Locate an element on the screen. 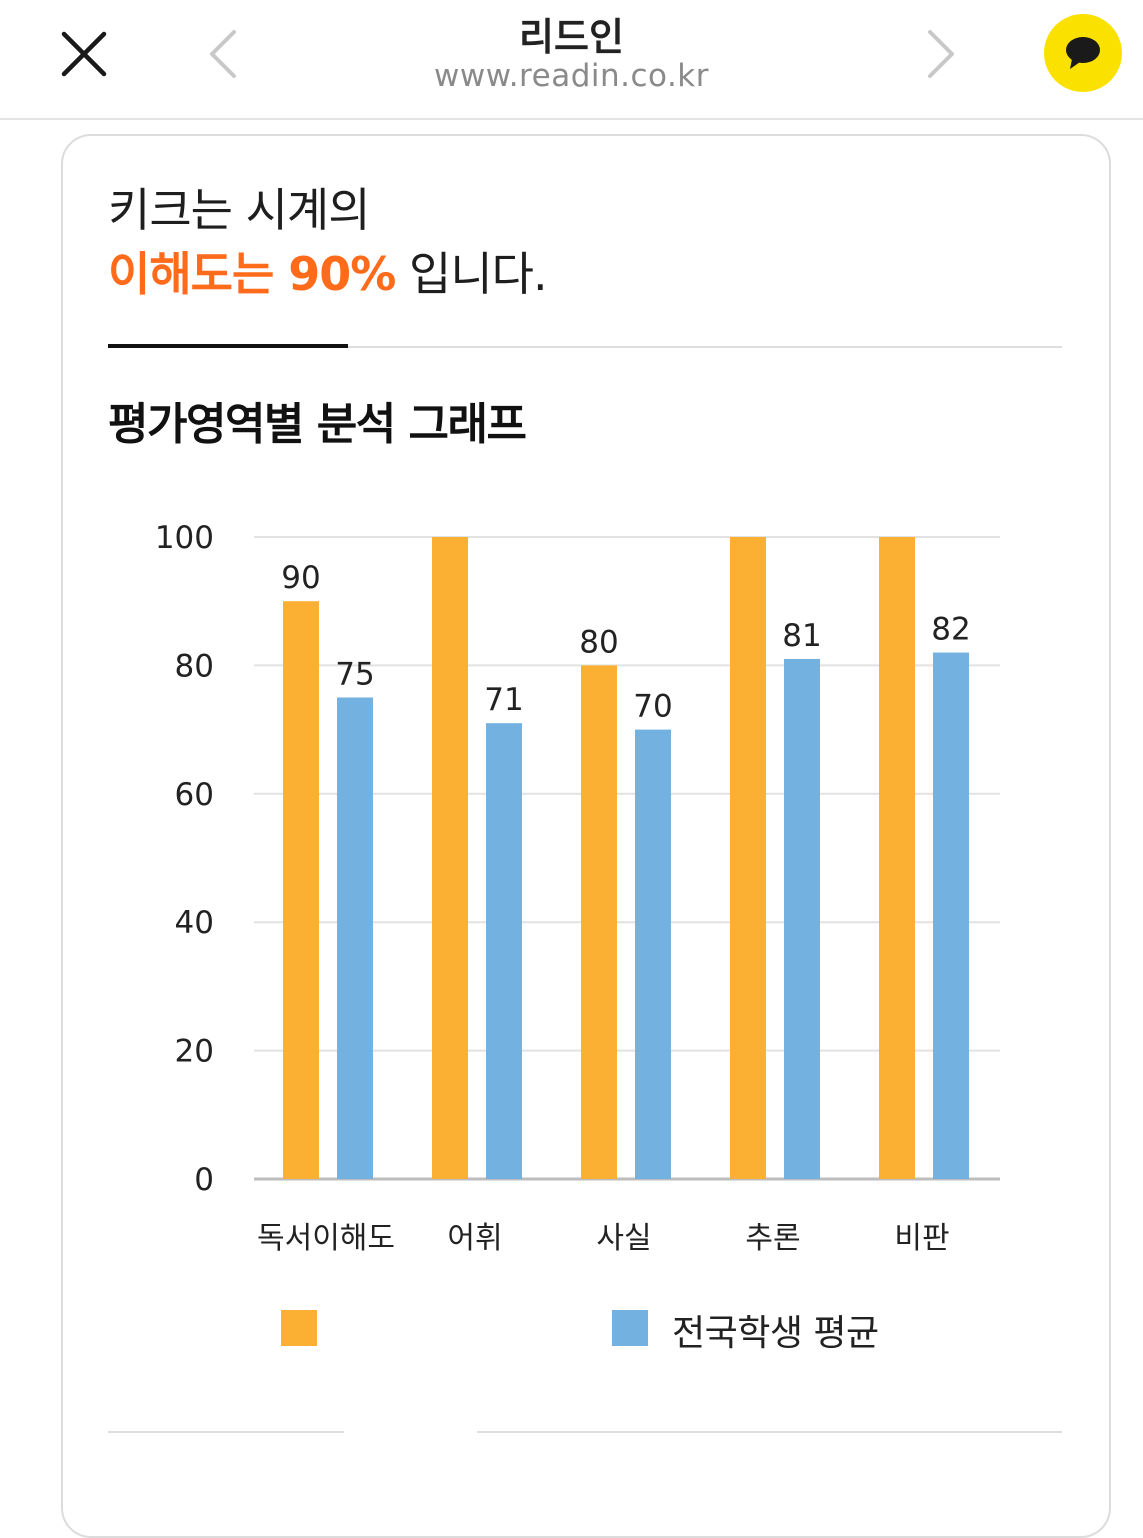 This screenshot has width=1143, height=1538. x-category-label: 비판 is located at coordinates (921, 1238).